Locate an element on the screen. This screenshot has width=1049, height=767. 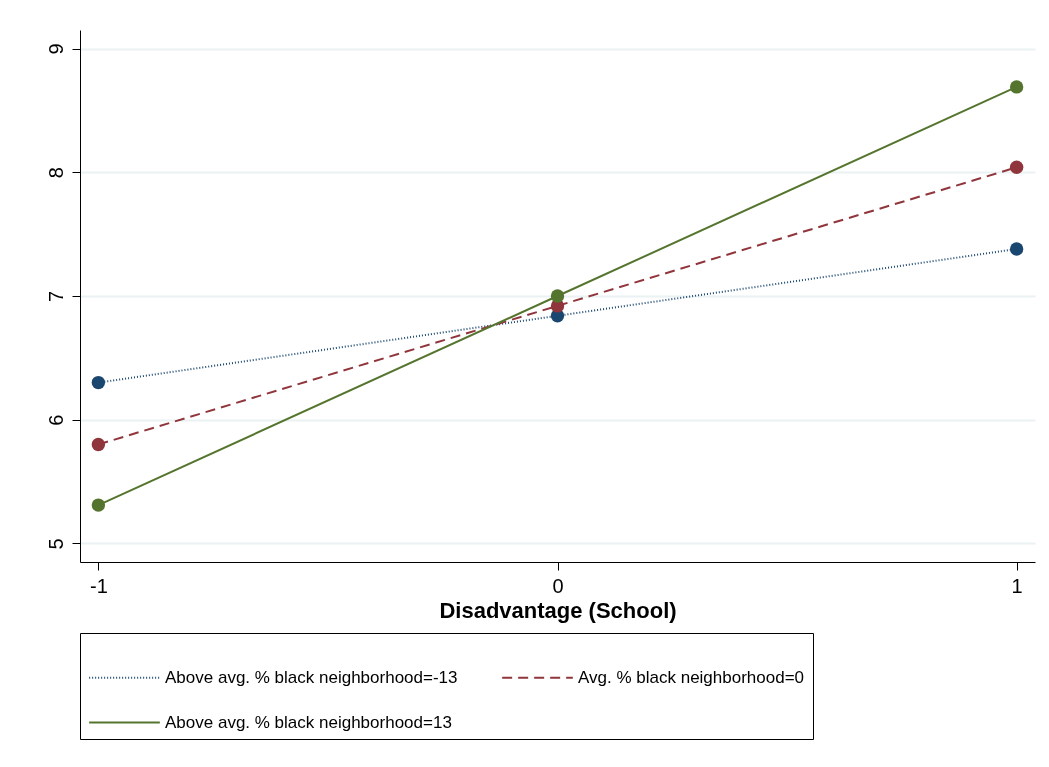
y-tick-label: 7 is located at coordinates (55, 296).